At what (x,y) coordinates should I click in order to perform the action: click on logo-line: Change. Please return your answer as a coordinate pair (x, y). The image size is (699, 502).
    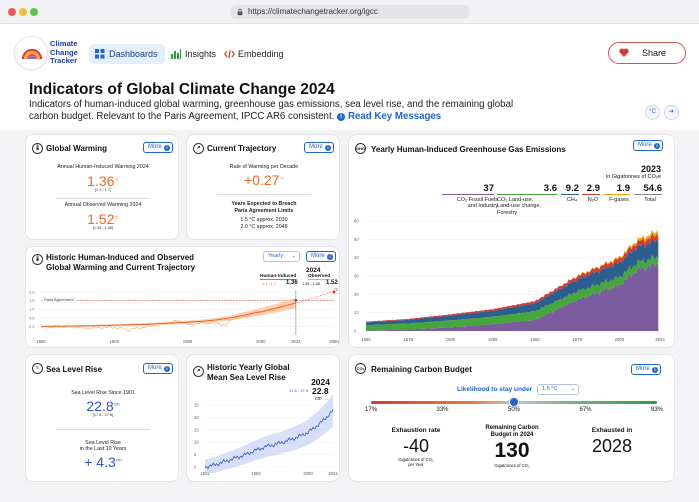
    Looking at the image, I should click on (64, 52).